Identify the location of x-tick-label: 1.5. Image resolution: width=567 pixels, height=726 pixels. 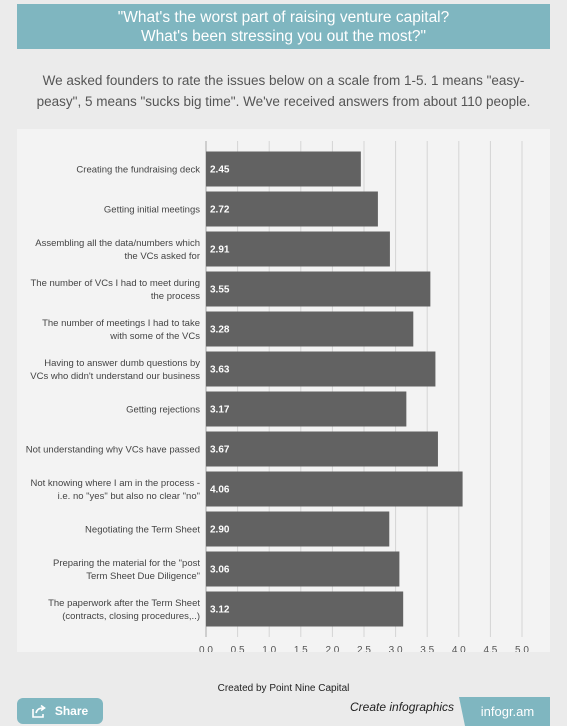
(301, 648).